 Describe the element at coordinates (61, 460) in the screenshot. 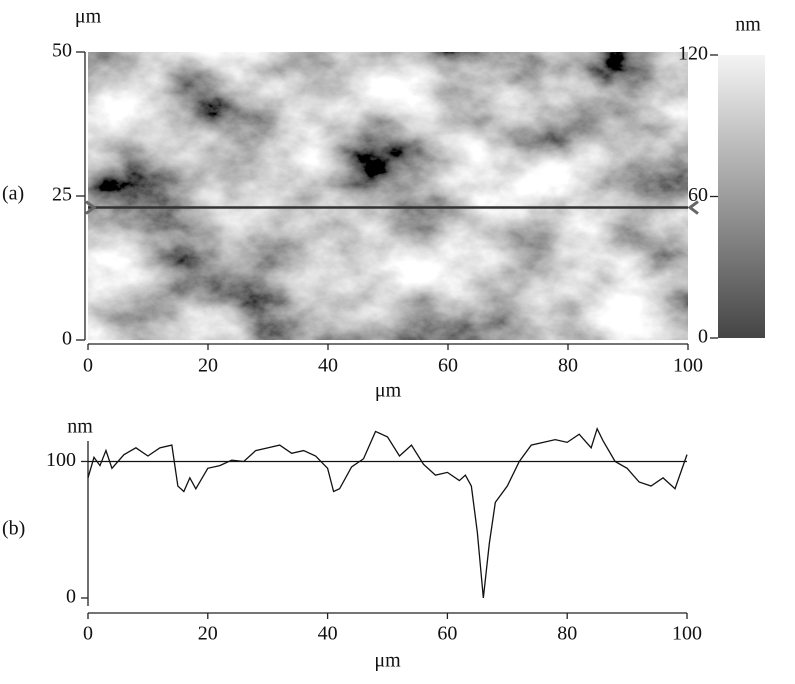

I see `y-tick-label: 100` at that location.